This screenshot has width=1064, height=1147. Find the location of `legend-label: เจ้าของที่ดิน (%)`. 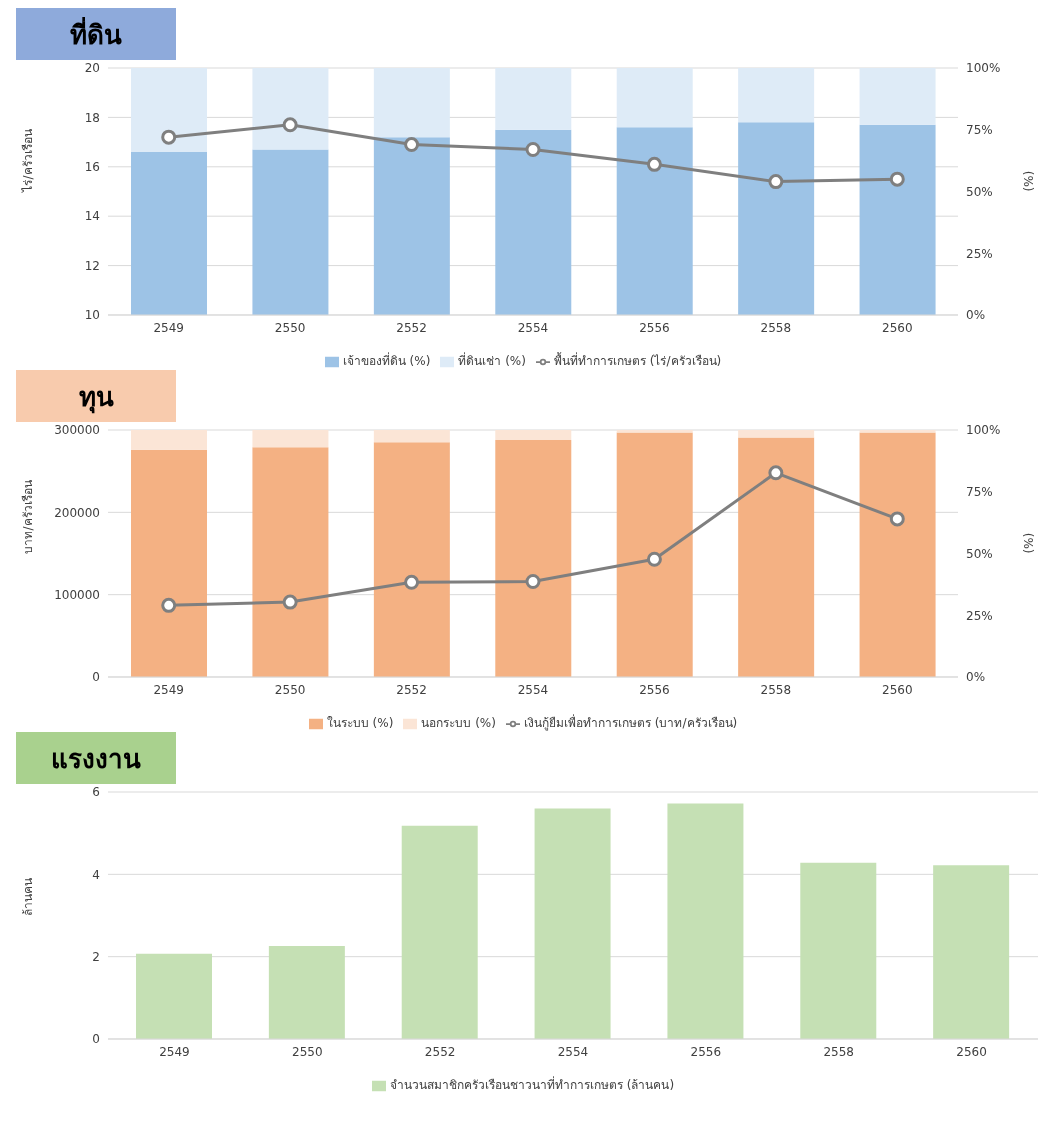

legend-label: เจ้าของที่ดิน (%) is located at coordinates (386, 361).